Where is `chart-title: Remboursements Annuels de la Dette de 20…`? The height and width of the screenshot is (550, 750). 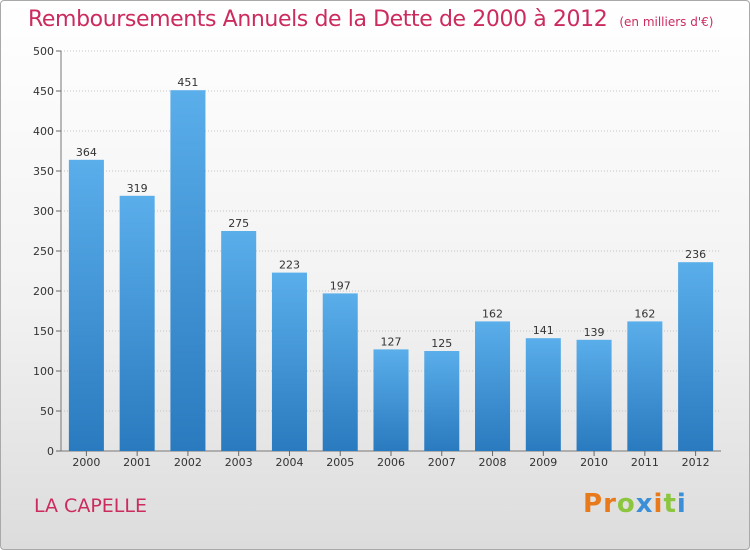 chart-title: Remboursements Annuels de la Dette de 20… is located at coordinates (318, 19).